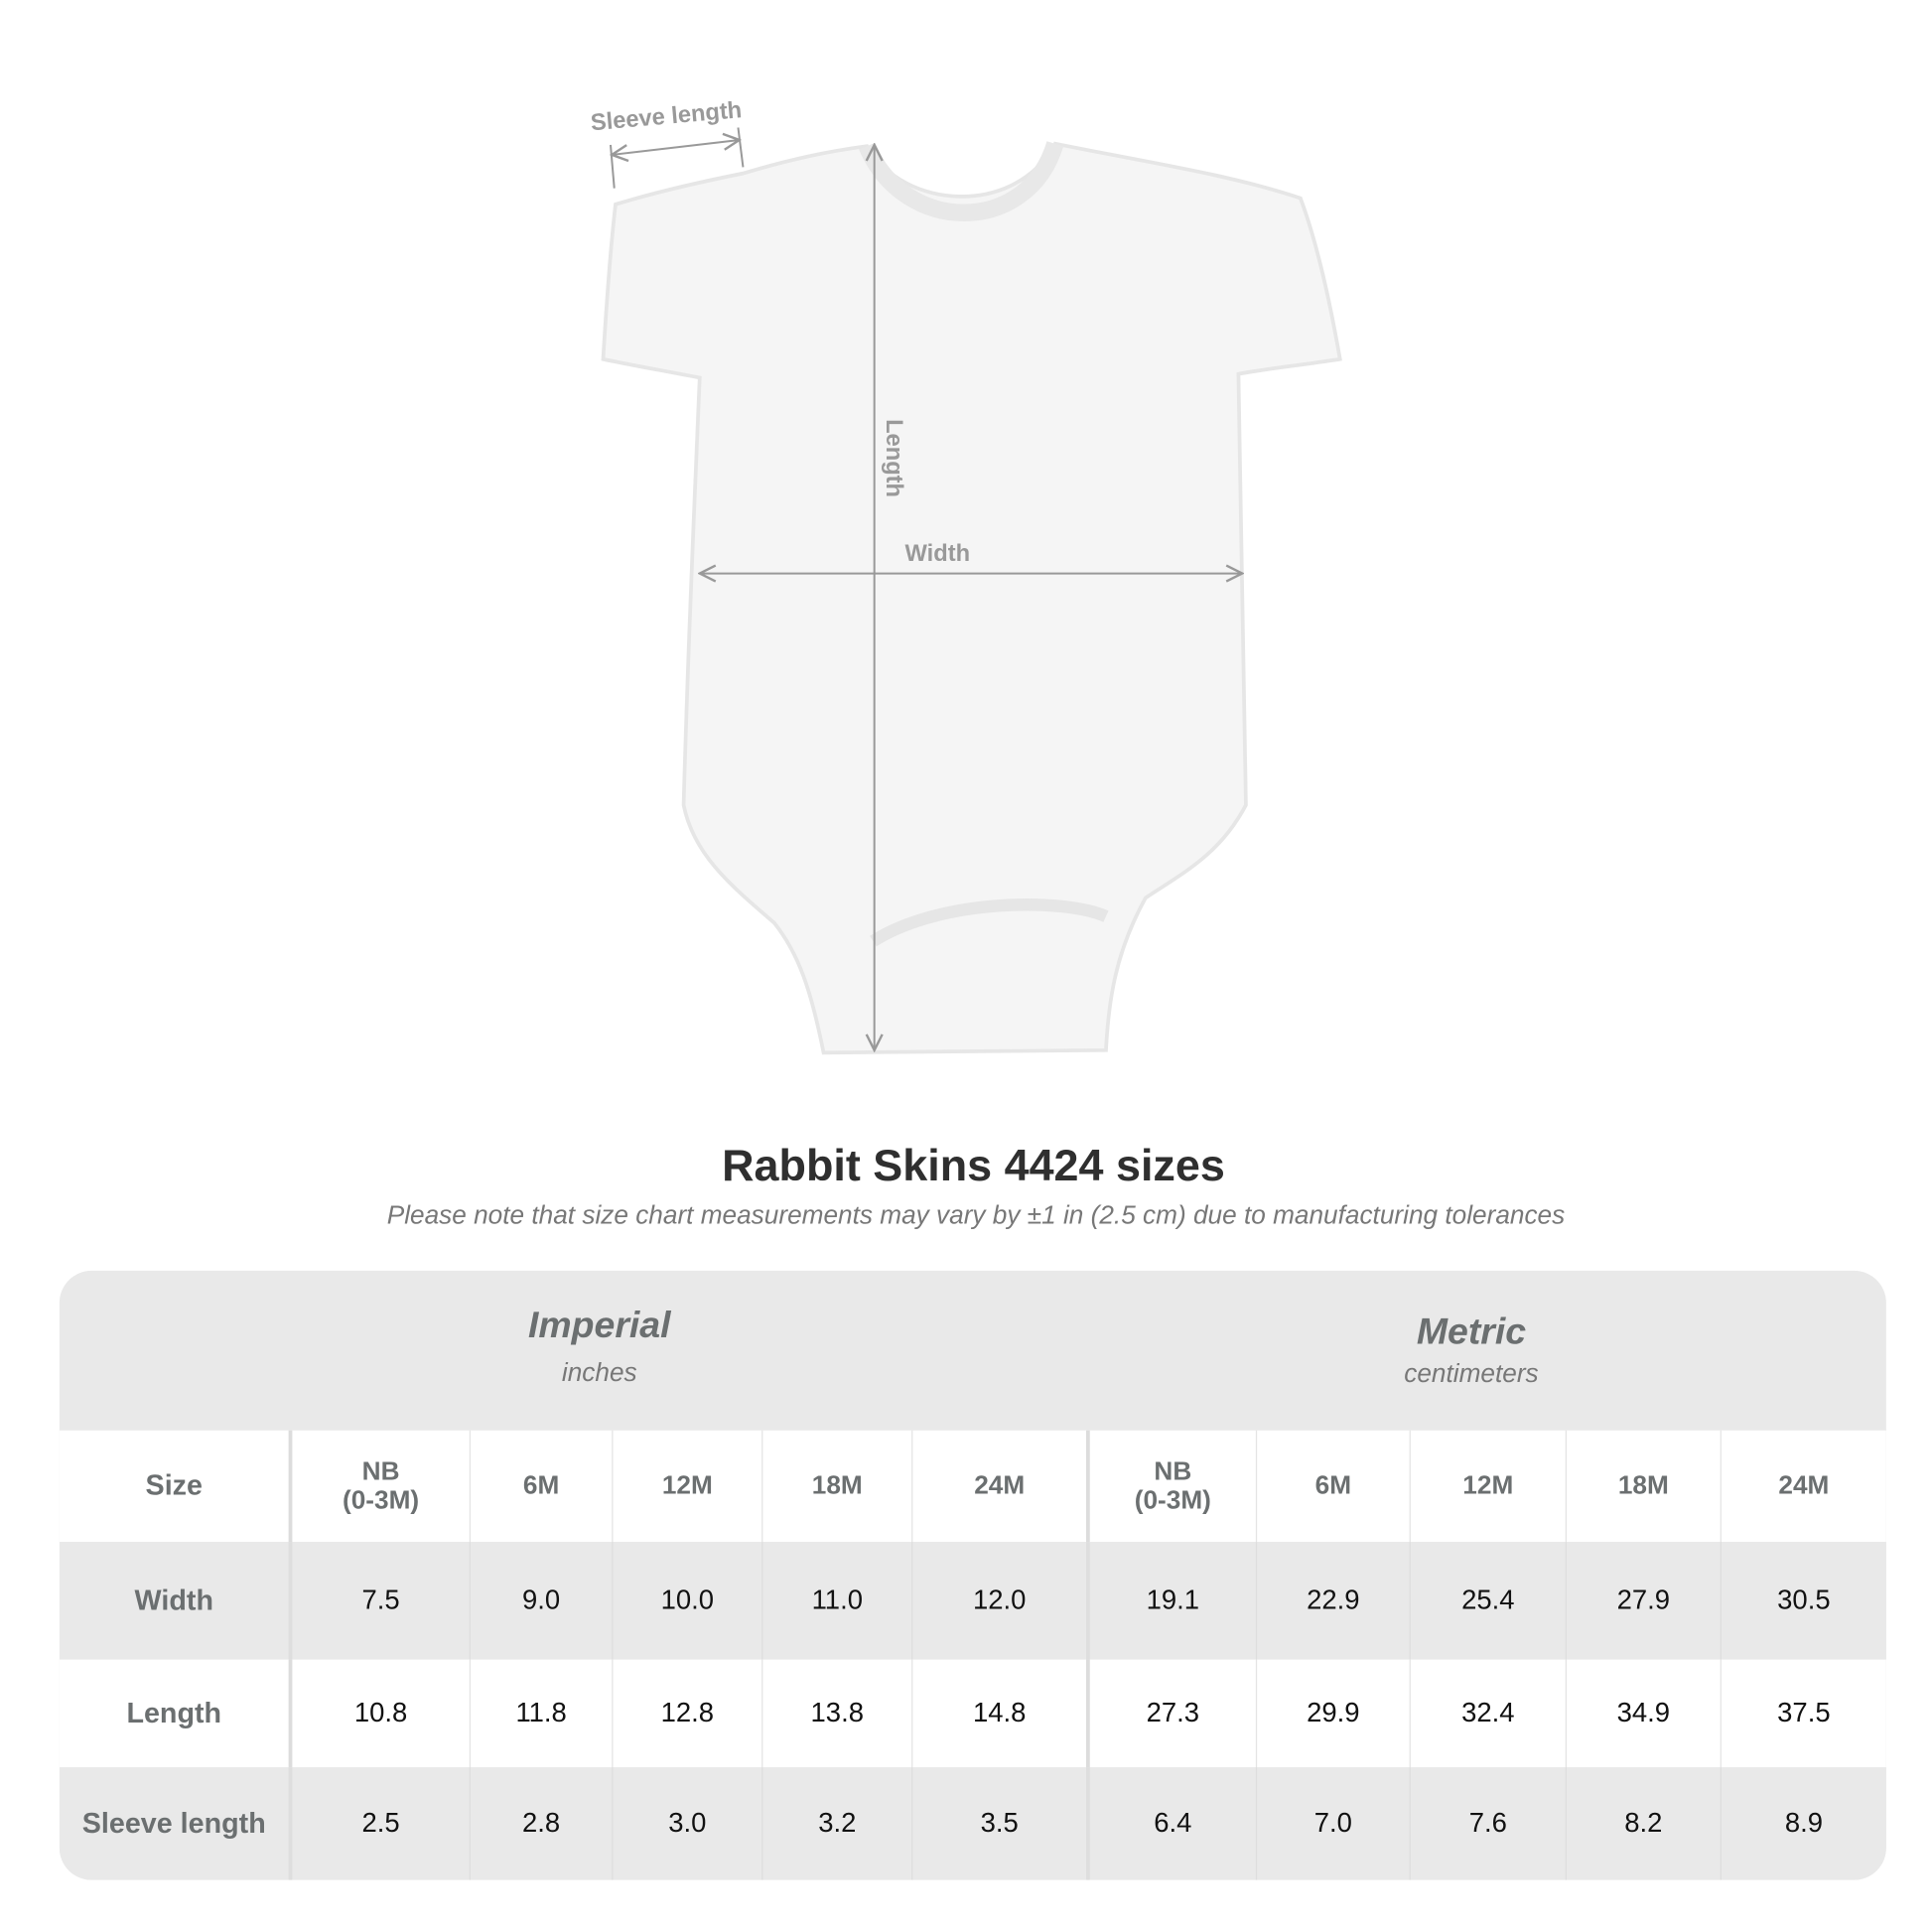 This screenshot has height=1932, width=1932. Describe the element at coordinates (1645, 1823) in the screenshot. I see `metric-value-cell: 8.2` at that location.